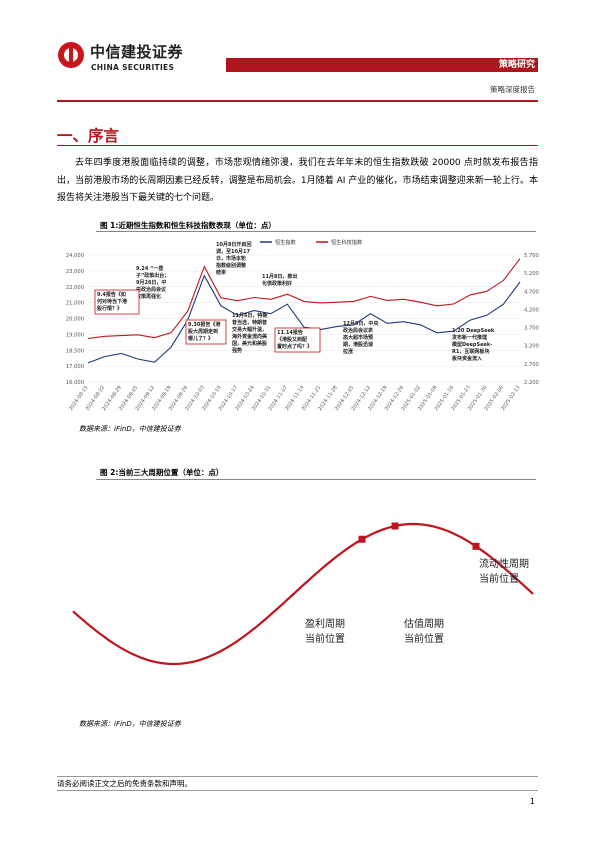  Describe the element at coordinates (188, 225) in the screenshot. I see `figure1-title: 图 1:近期恒生指数和恒生科技指数表现（单位：点）` at that location.